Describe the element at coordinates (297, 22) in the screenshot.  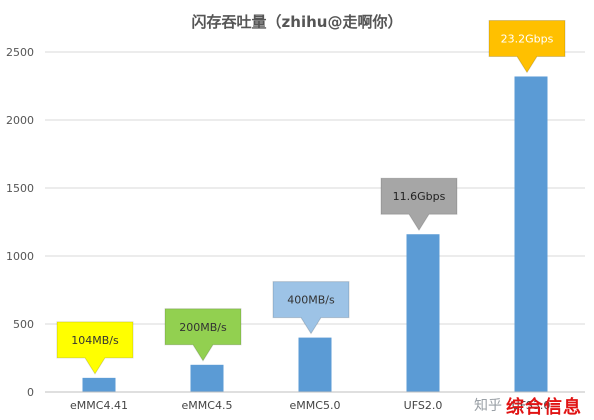
I see `chart-title: 闪存吞吐量（zhihu@走啊你）` at that location.